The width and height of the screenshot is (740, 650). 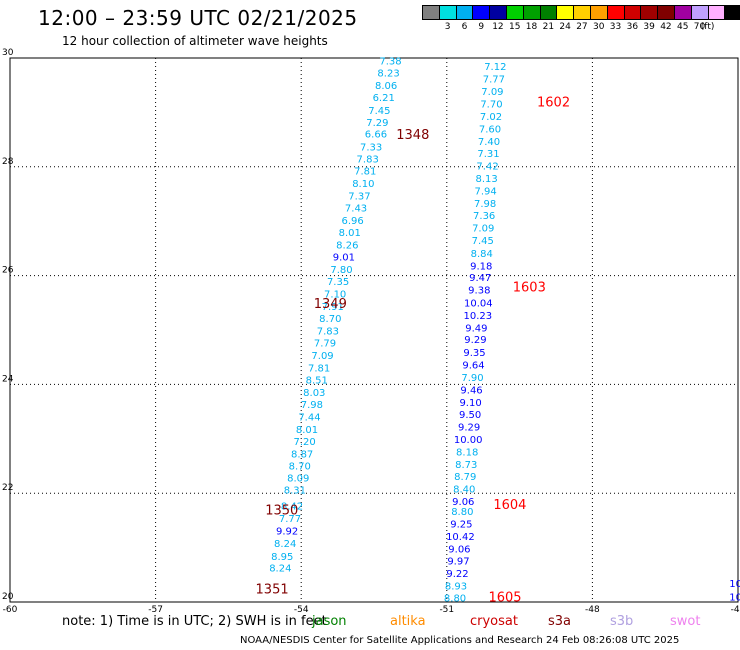 I want to click on data-point-label: 9.50, so click(x=470, y=415).